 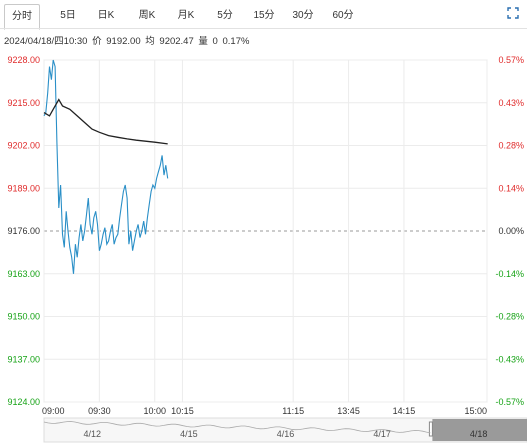 What do you see at coordinates (293, 411) in the screenshot?
I see `x-tick-label: 11:15` at bounding box center [293, 411].